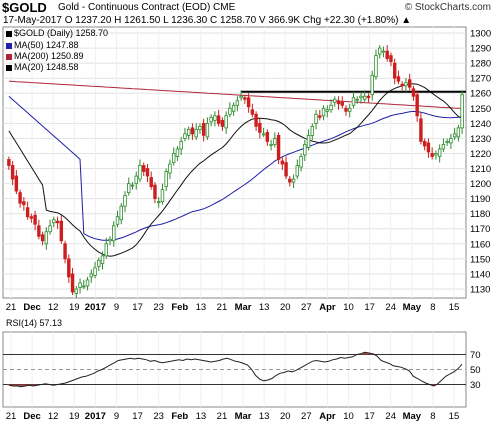 The width and height of the screenshot is (495, 426). What do you see at coordinates (480, 214) in the screenshot?
I see `price-y-tick-label: 1180` at bounding box center [480, 214].